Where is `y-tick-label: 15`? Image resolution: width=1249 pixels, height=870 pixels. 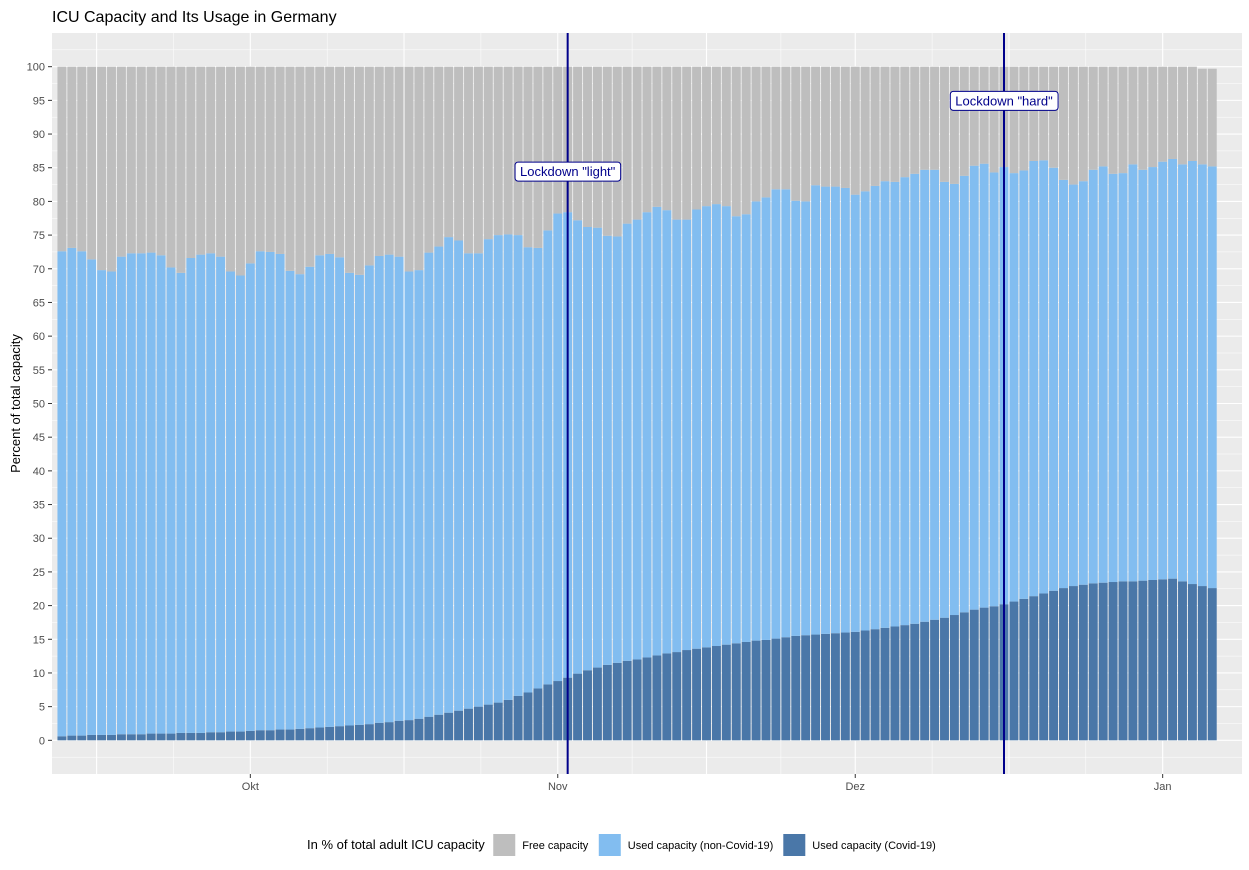
y-tick-label: 15 is located at coordinates (39, 640).